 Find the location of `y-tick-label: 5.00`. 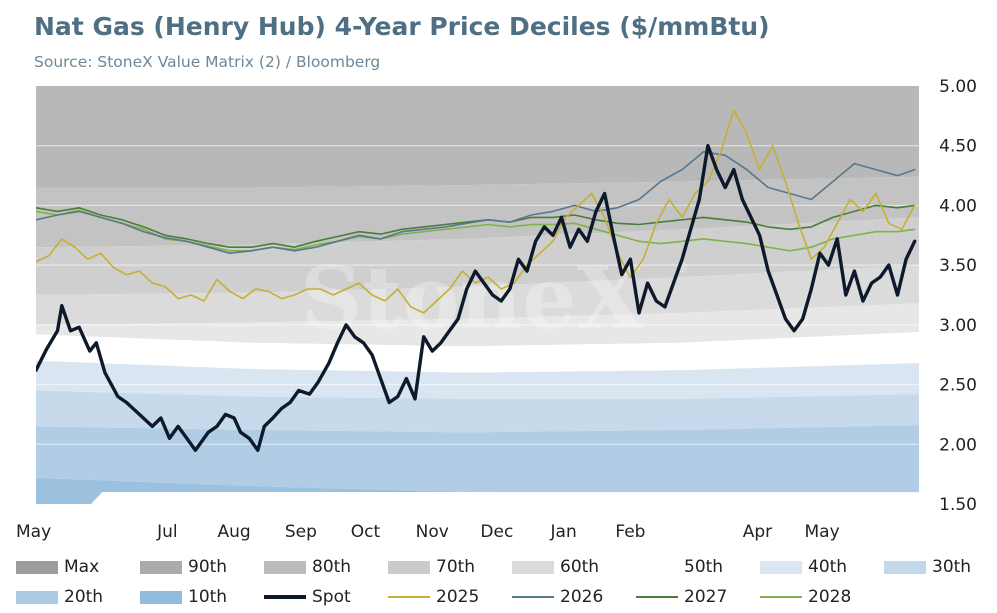

y-tick-label: 5.00 is located at coordinates (958, 87).